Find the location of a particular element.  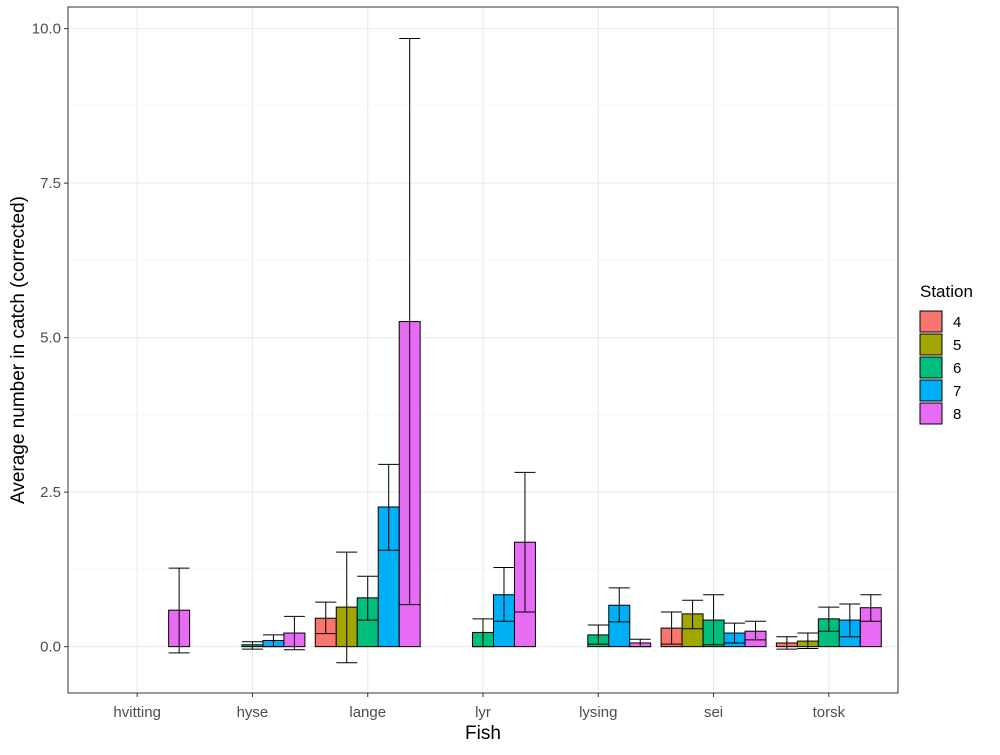

legend: Station 4 5 6 7 8 is located at coordinates (946, 353).